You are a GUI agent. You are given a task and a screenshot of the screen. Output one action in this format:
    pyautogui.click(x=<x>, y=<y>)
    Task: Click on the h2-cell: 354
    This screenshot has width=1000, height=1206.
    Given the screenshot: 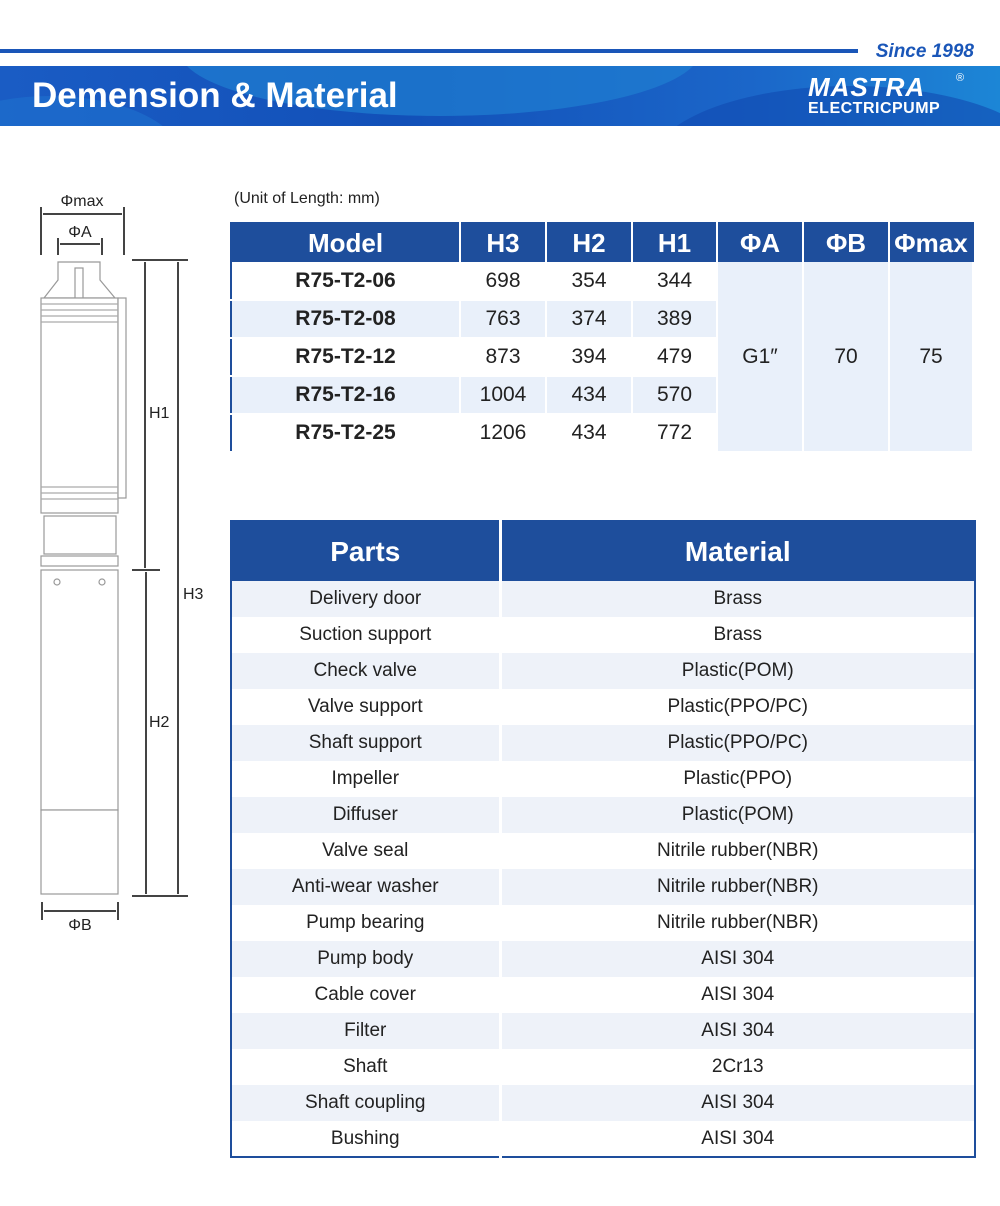 What is the action you would take?
    pyautogui.click(x=589, y=281)
    